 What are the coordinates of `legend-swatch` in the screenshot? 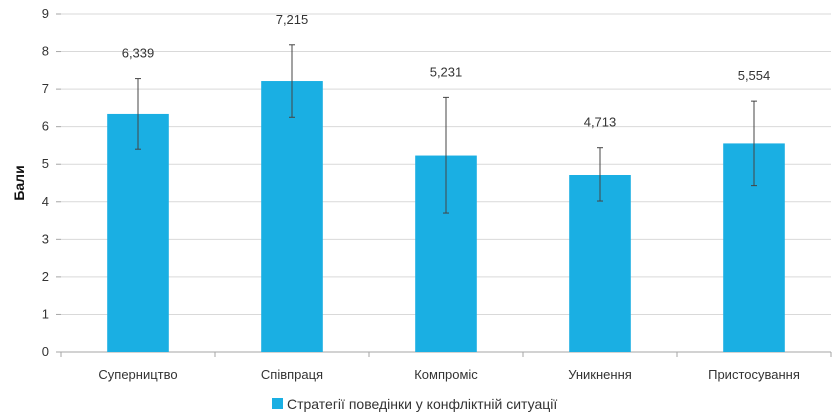 It's located at (277, 403).